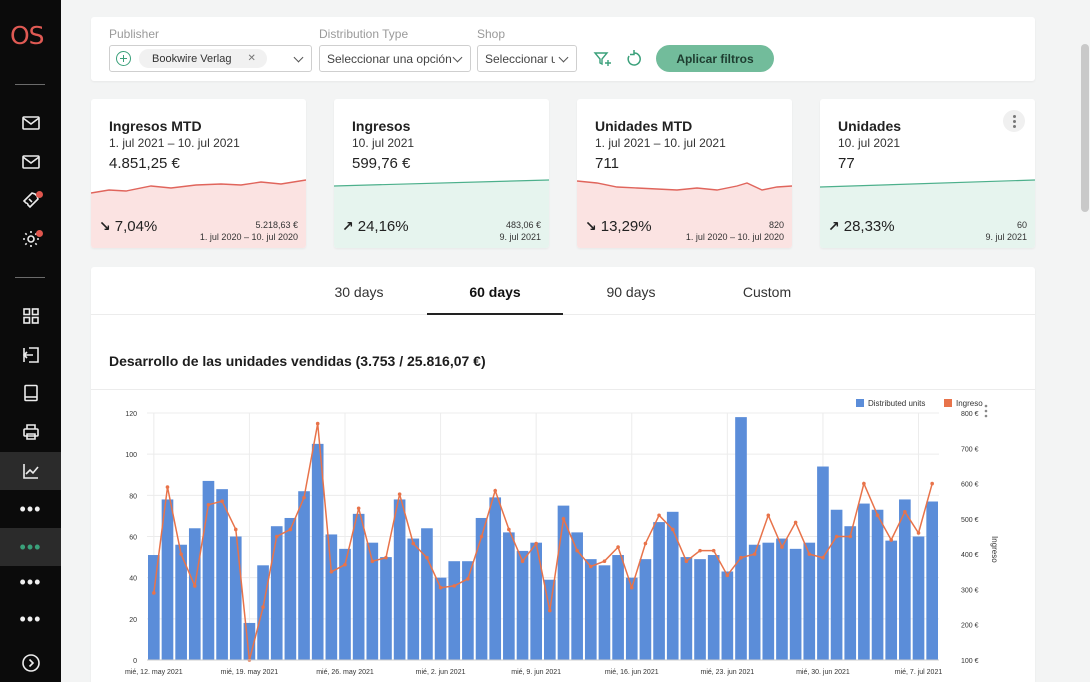 The width and height of the screenshot is (1090, 682). I want to click on sidebar-item-settings, so click(30, 239).